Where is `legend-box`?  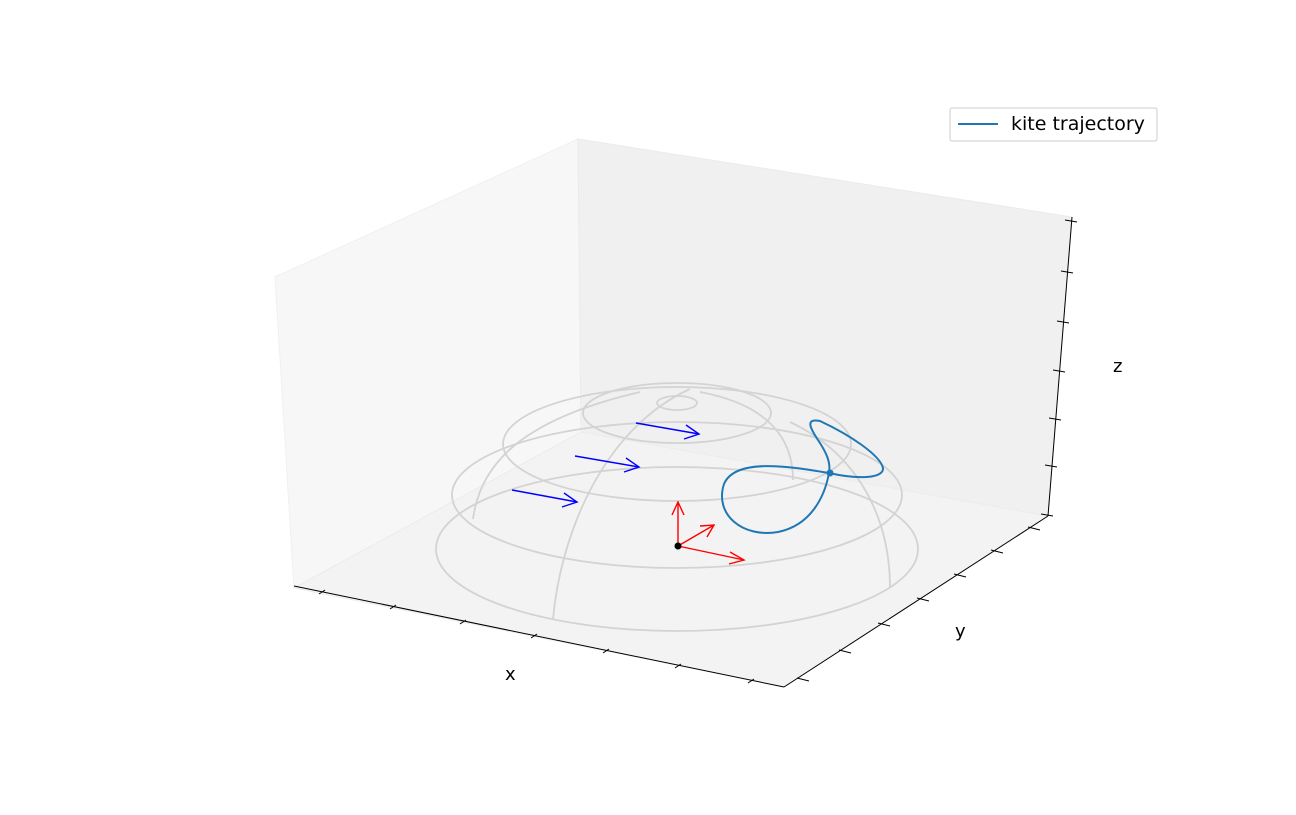 legend-box is located at coordinates (1053, 124).